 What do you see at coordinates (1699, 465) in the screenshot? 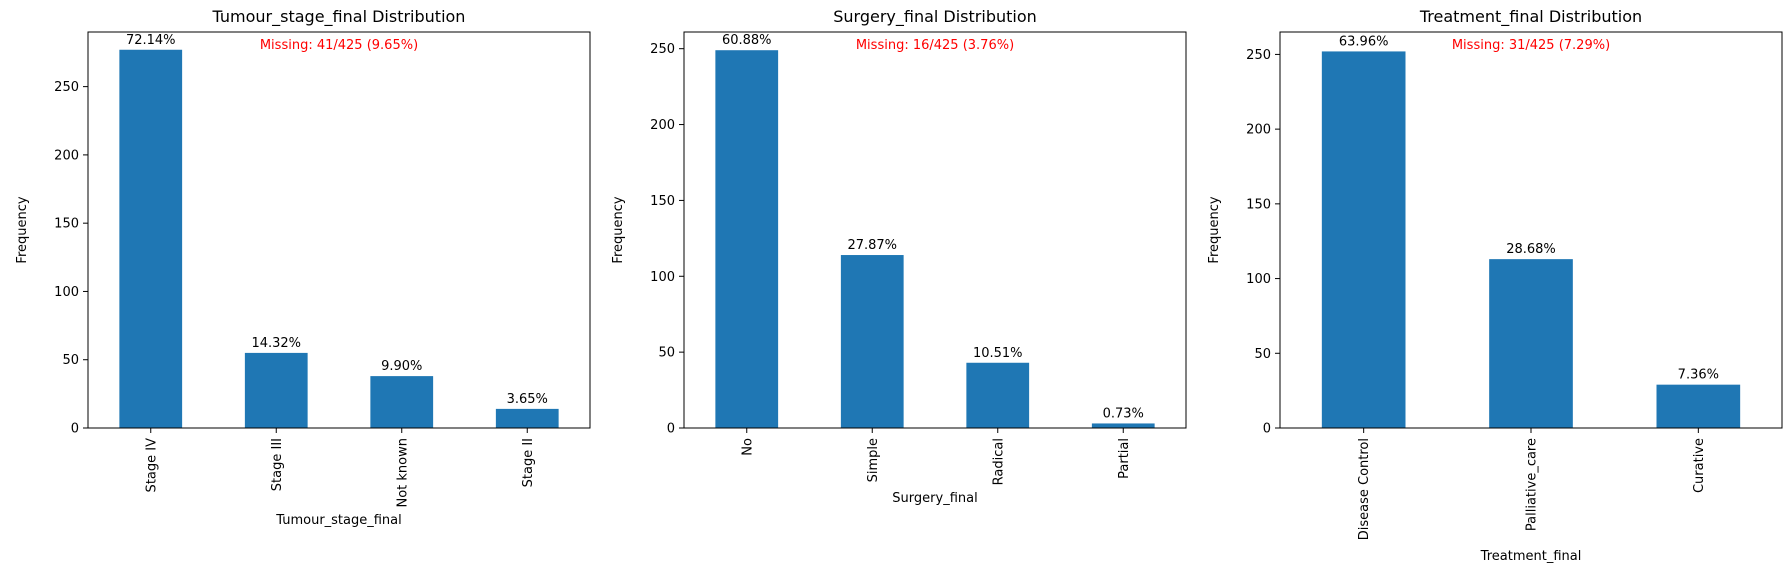
I see `x-tick-label: Curative` at bounding box center [1699, 465].